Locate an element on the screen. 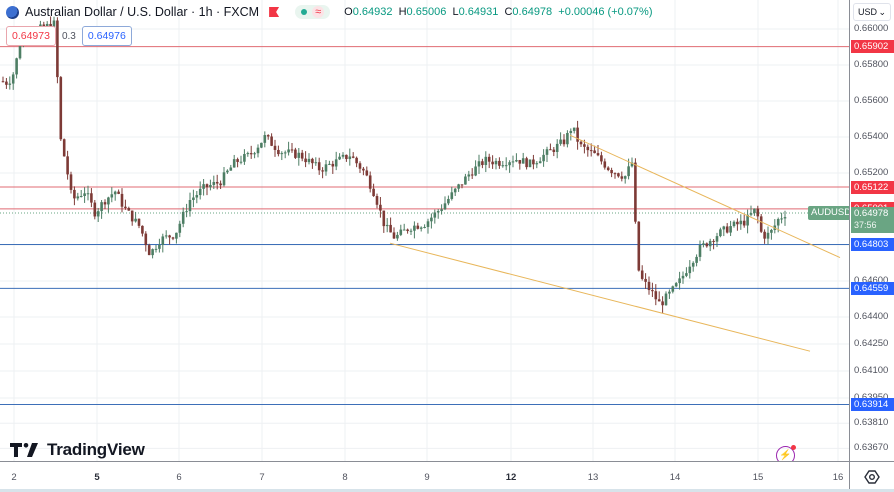 Image resolution: width=894 pixels, height=492 pixels. time-tick: 8 is located at coordinates (345, 477).